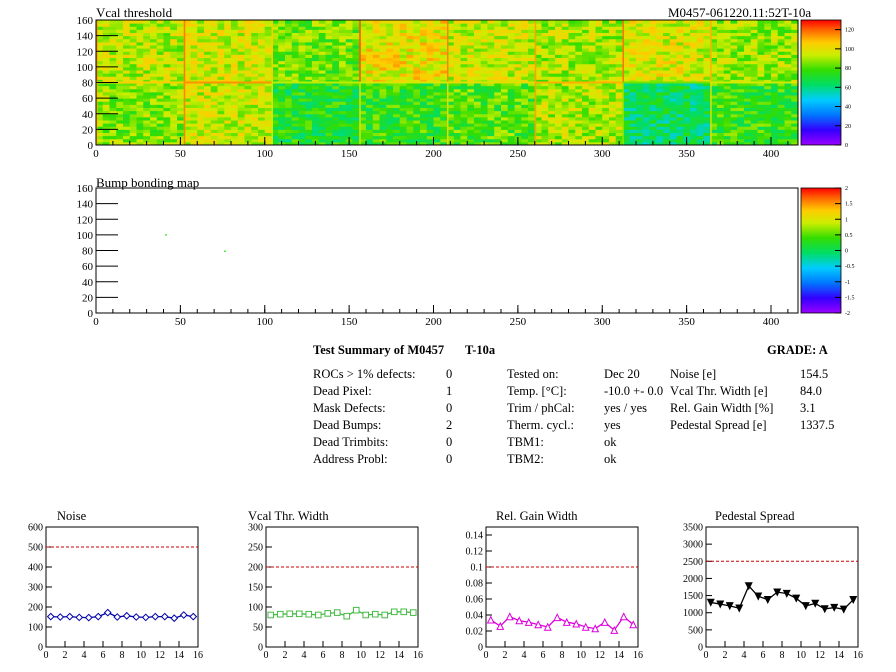  Describe the element at coordinates (610, 459) in the screenshot. I see `summary-value: ok` at that location.